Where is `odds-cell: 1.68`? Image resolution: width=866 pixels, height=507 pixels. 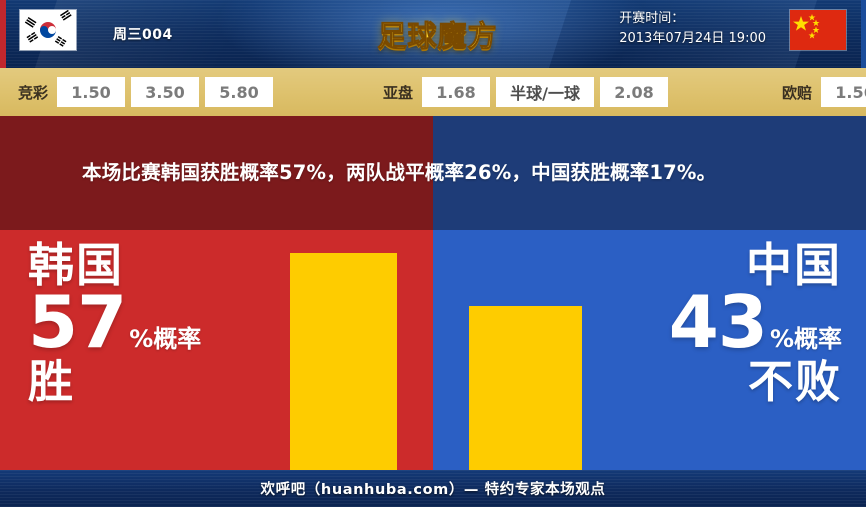
odds-cell: 1.68 is located at coordinates (456, 92).